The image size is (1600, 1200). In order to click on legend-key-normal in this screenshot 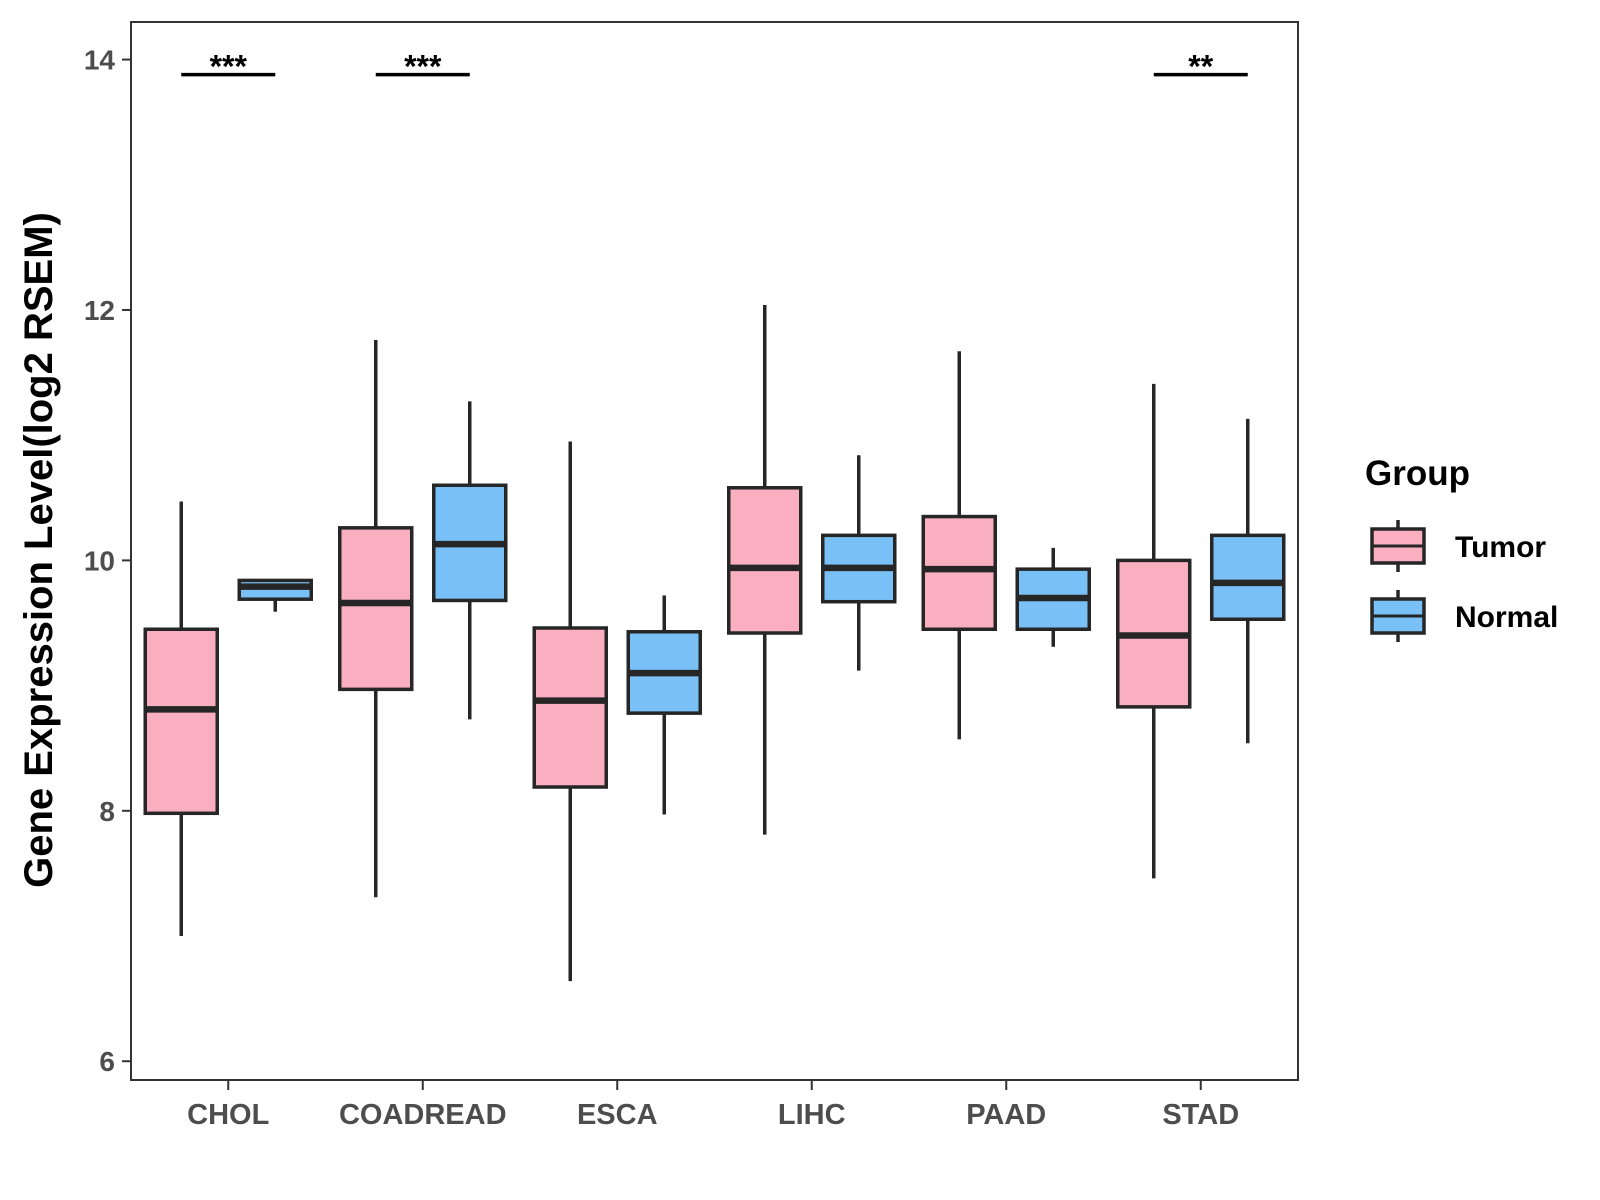, I will do `click(1398, 616)`.